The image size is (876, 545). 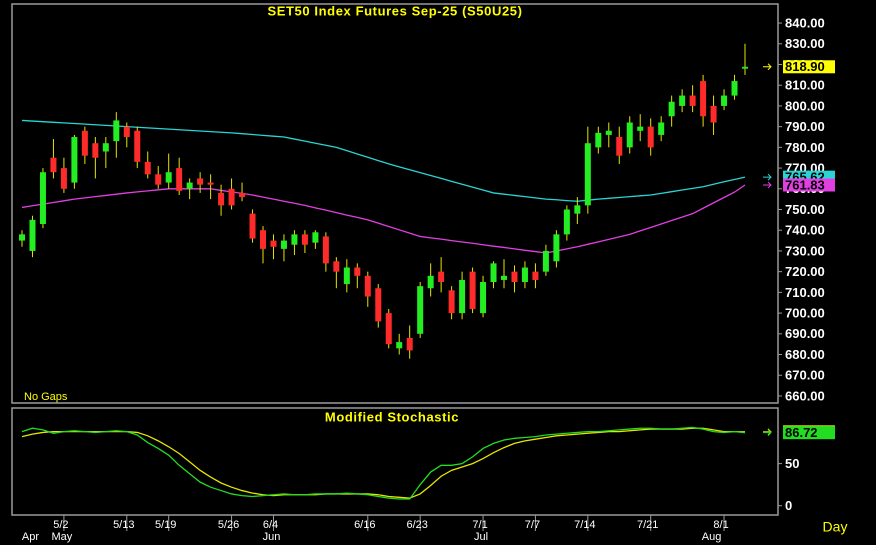 What do you see at coordinates (60, 525) in the screenshot?
I see `x-tick-label: 5/2` at bounding box center [60, 525].